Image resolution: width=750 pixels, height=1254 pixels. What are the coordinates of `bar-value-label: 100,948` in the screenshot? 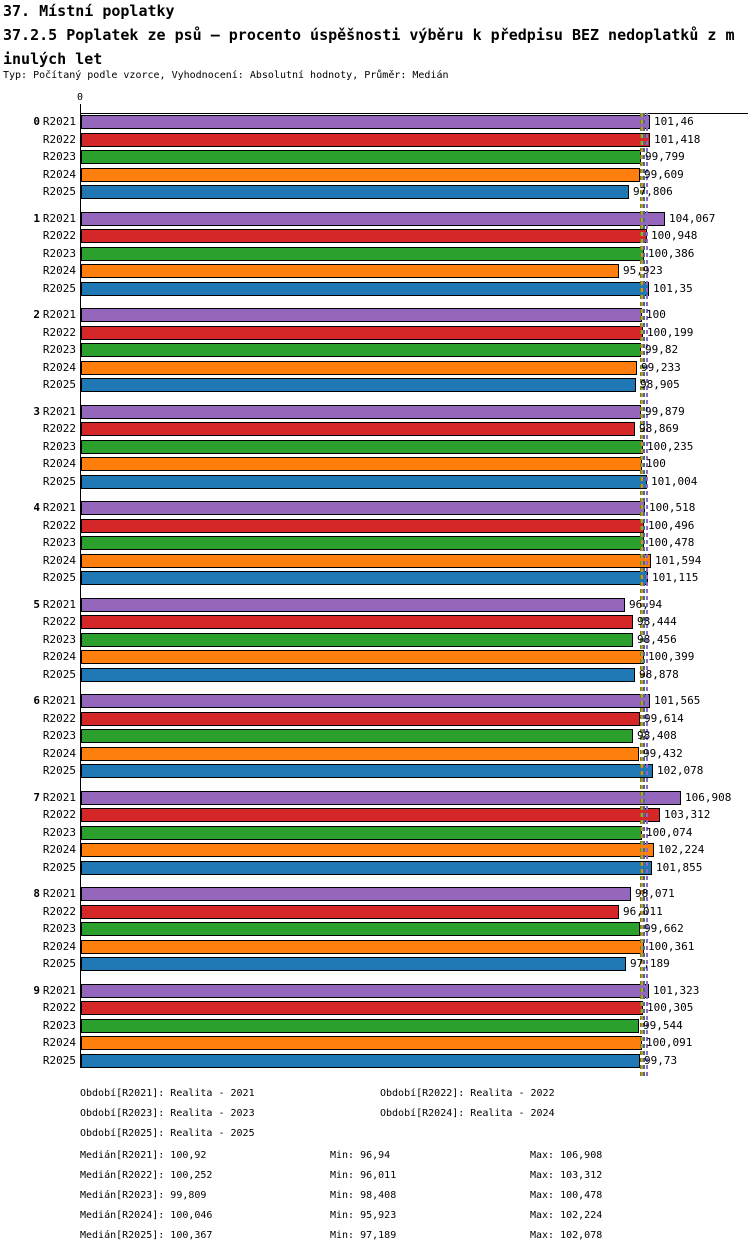 It's located at (674, 235).